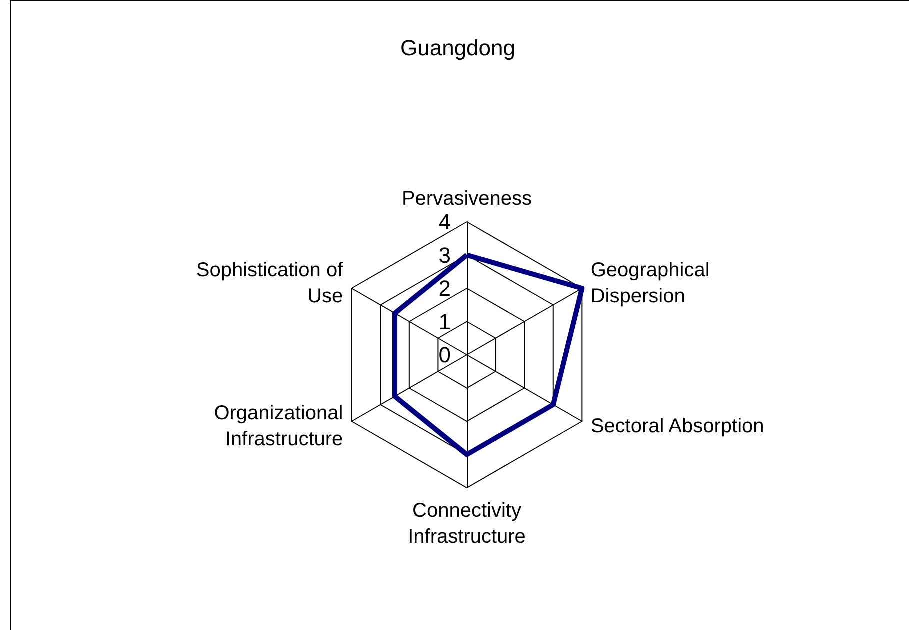 The width and height of the screenshot is (909, 630). What do you see at coordinates (444, 255) in the screenshot?
I see `y-tick-label: 3` at bounding box center [444, 255].